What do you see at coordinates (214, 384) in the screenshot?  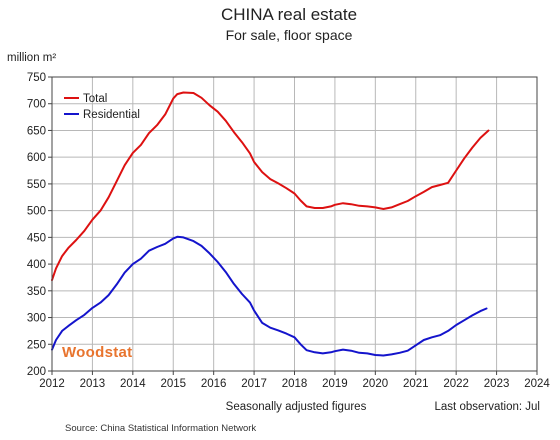 I see `x-tick-label: 2016` at bounding box center [214, 384].